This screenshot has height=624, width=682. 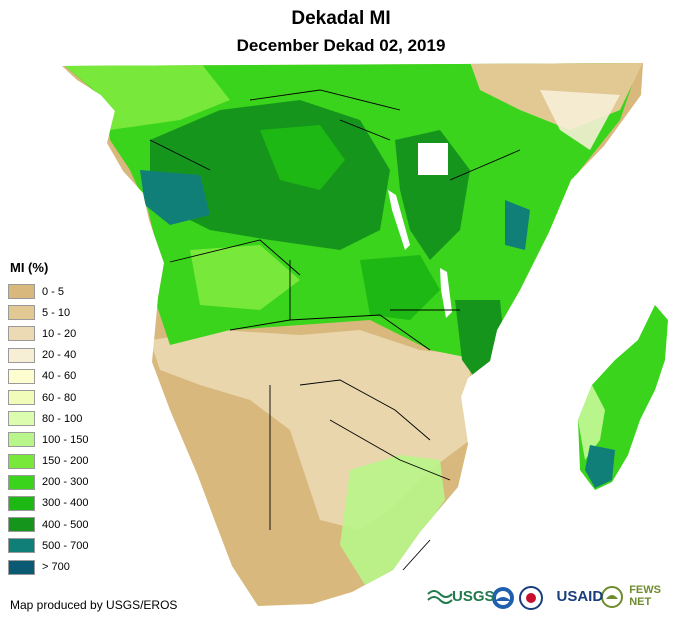 I want to click on legend-item: 150 - 200, so click(x=48, y=461).